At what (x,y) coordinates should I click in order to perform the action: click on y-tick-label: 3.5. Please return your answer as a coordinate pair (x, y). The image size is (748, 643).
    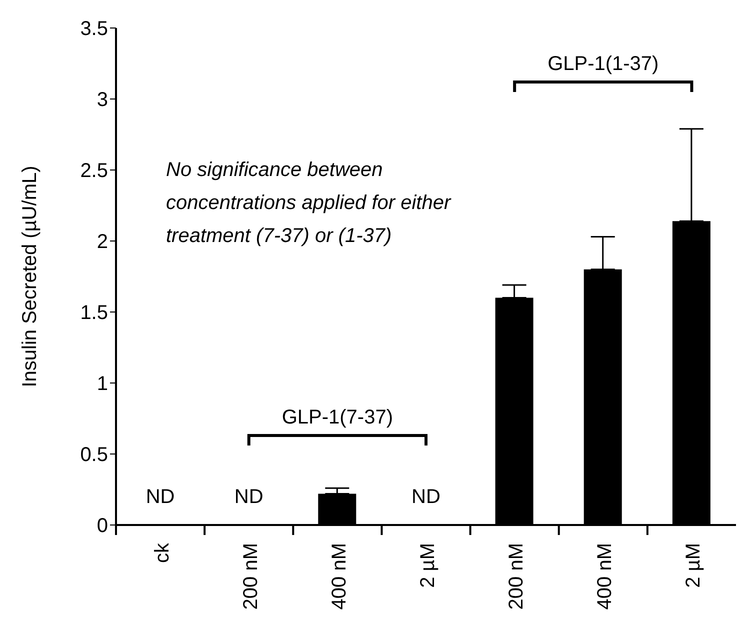
    Looking at the image, I should click on (94, 29).